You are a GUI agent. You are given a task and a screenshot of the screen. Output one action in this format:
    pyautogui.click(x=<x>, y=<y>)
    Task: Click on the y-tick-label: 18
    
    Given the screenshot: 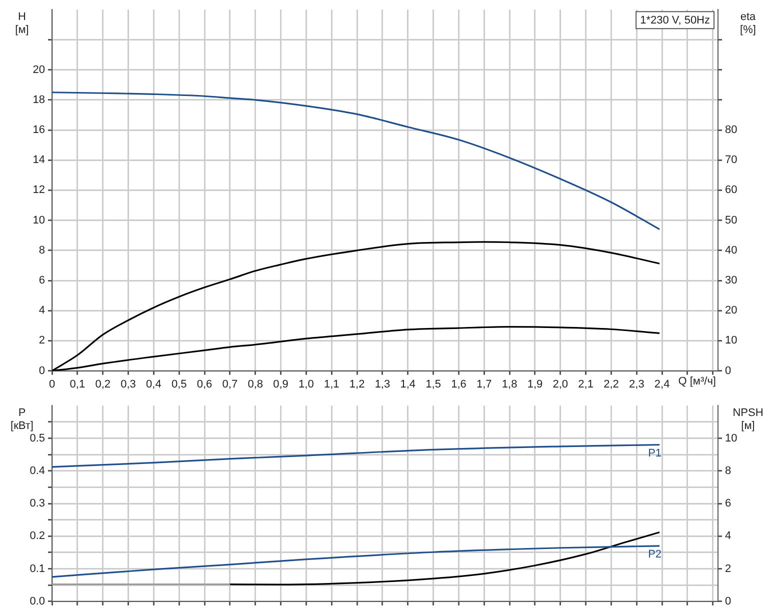 What is the action you would take?
    pyautogui.click(x=38, y=100)
    